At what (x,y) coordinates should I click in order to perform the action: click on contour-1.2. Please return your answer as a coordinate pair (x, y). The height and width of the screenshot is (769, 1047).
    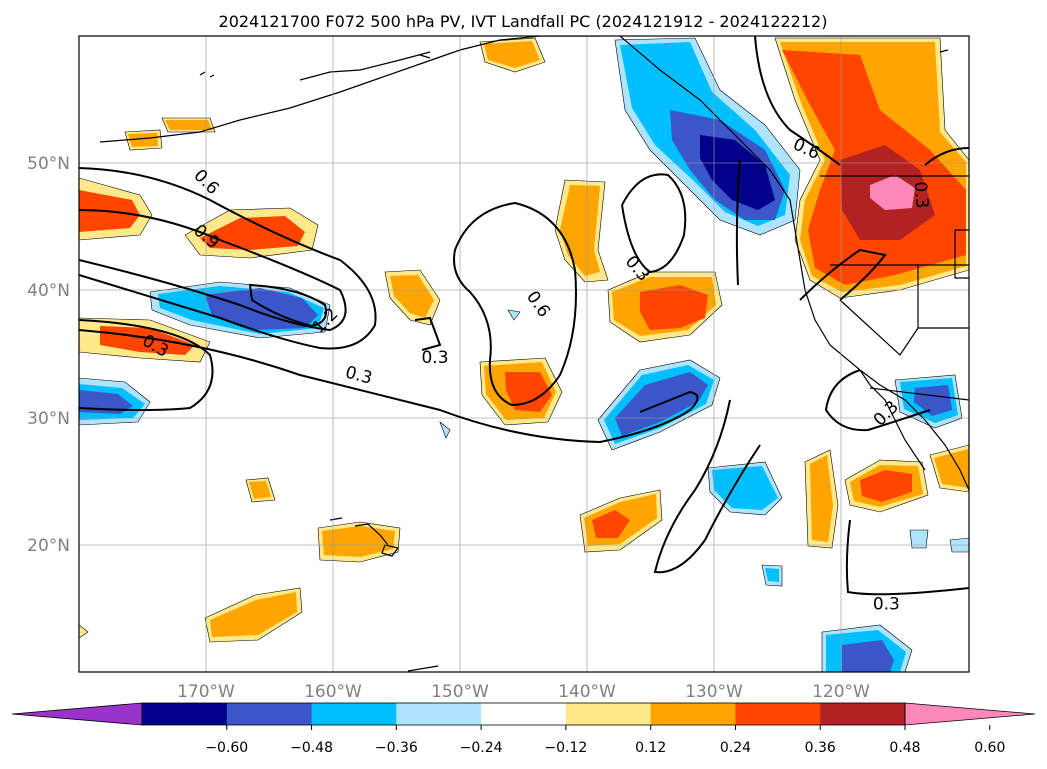
    Looking at the image, I should click on (288, 305).